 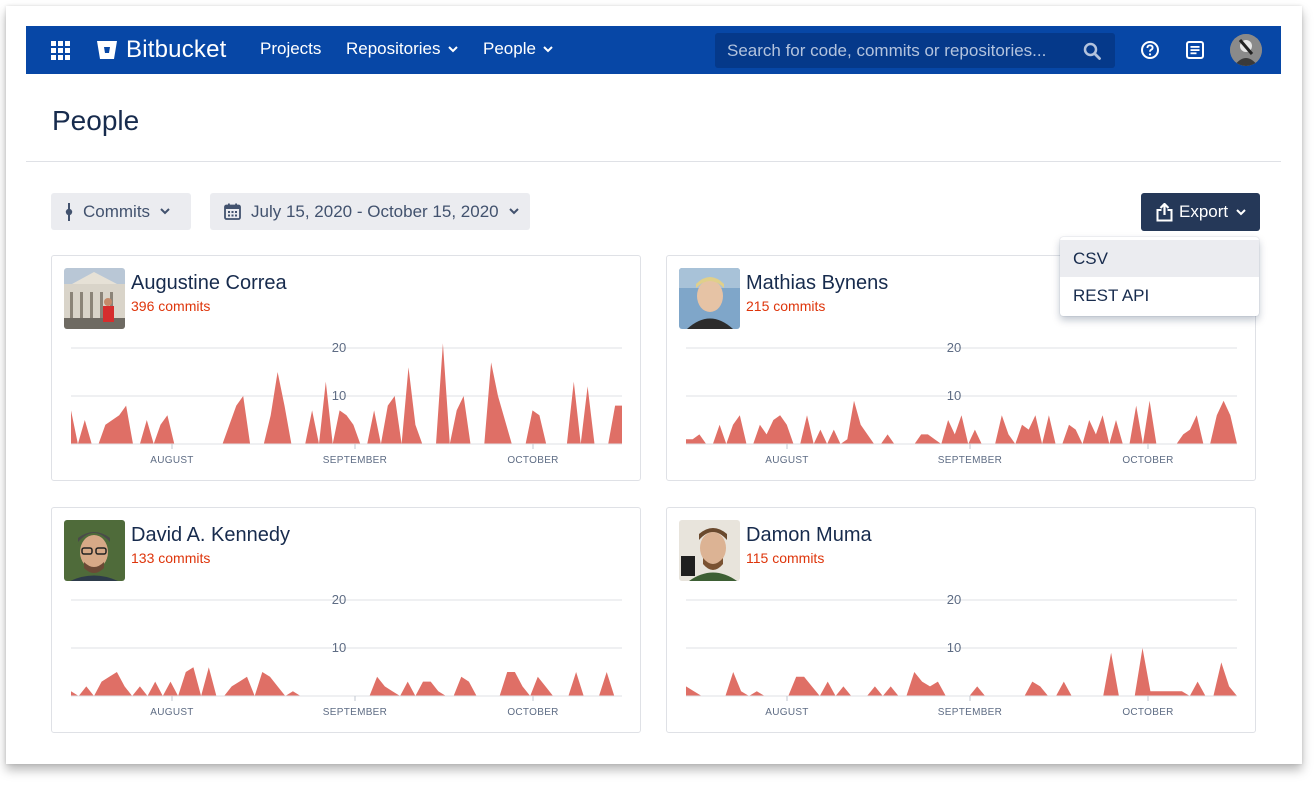 I want to click on user-avatar, so click(x=1246, y=50).